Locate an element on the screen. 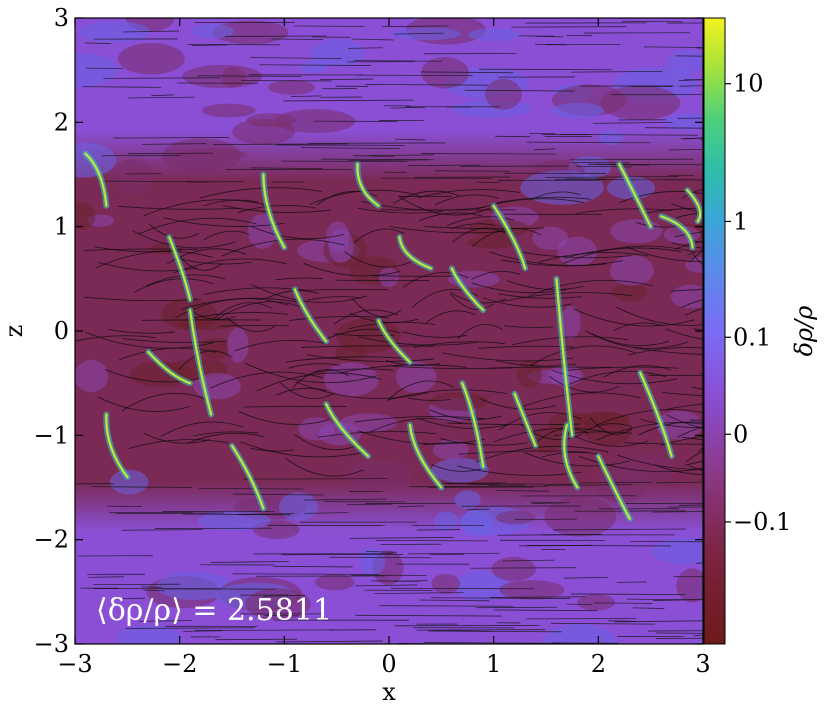  colorbar is located at coordinates (714, 331).